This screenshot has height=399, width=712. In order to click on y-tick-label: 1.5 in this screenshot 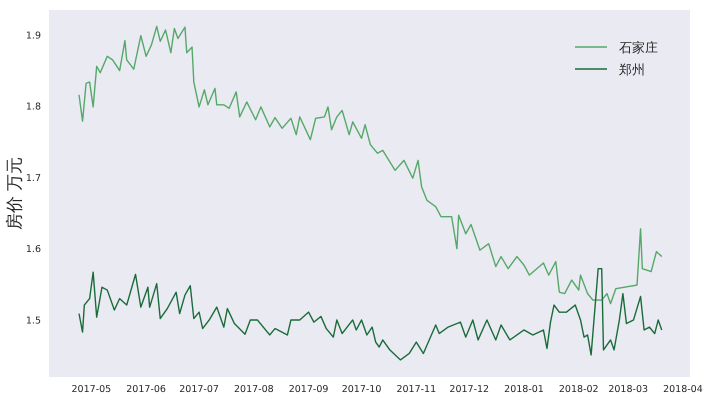, I will do `click(33, 320)`.